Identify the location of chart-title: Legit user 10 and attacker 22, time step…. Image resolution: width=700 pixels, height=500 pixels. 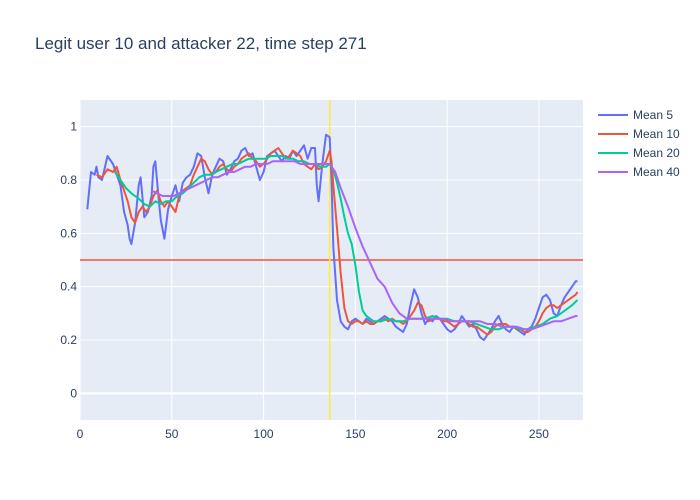
(201, 43).